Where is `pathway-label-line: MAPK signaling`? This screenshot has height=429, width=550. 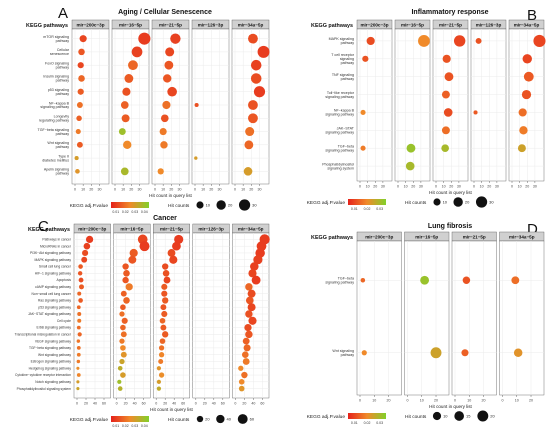 pathway-label-line: MAPK signaling is located at coordinates (341, 39).